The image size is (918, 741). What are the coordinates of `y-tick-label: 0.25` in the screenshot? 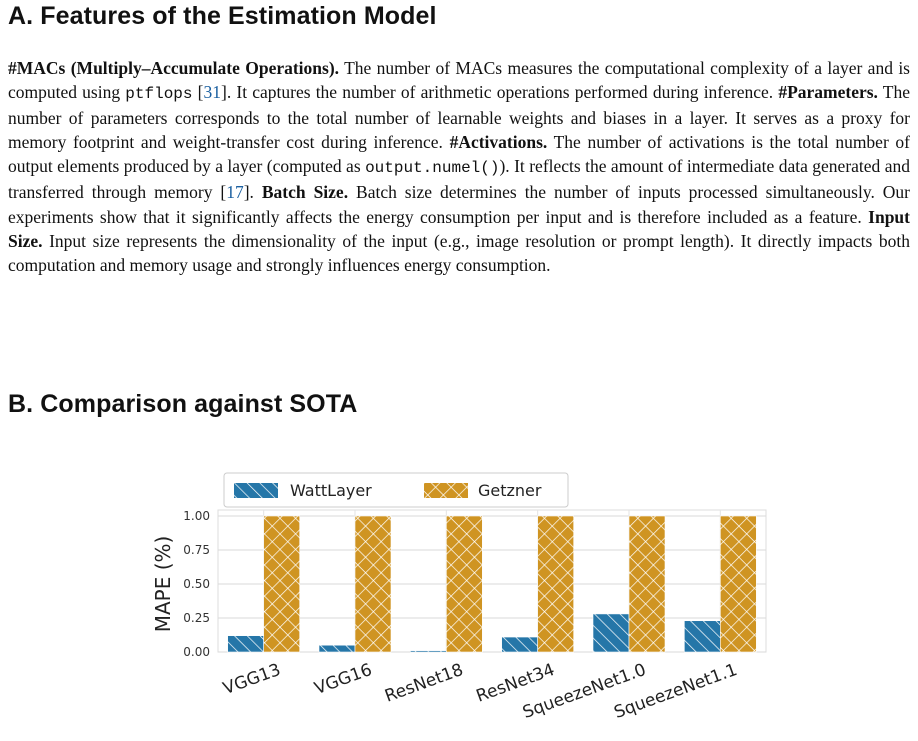 It's located at (196, 618).